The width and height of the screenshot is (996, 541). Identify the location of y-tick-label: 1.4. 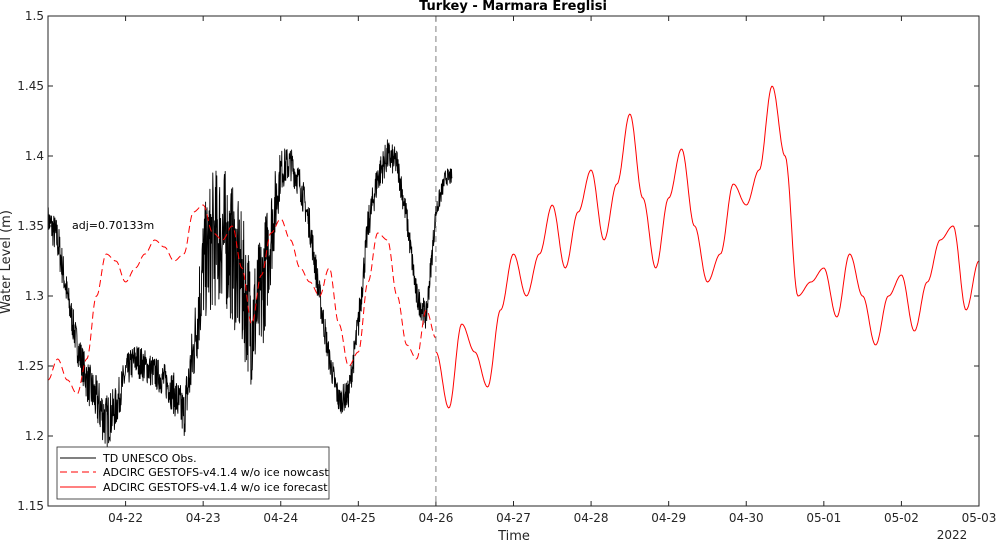
(34, 156).